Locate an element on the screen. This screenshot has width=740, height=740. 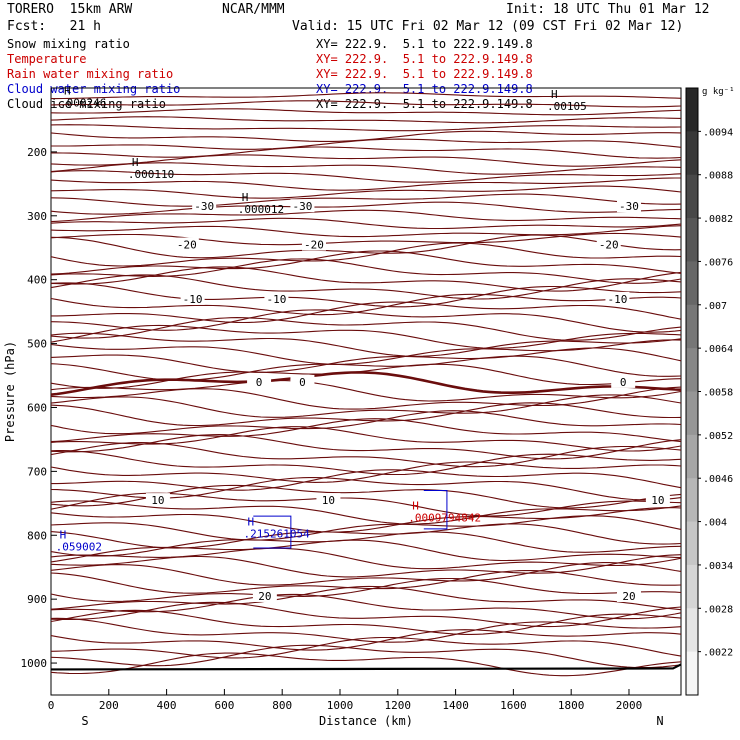
x-tick-label: 1600 is located at coordinates (513, 705).